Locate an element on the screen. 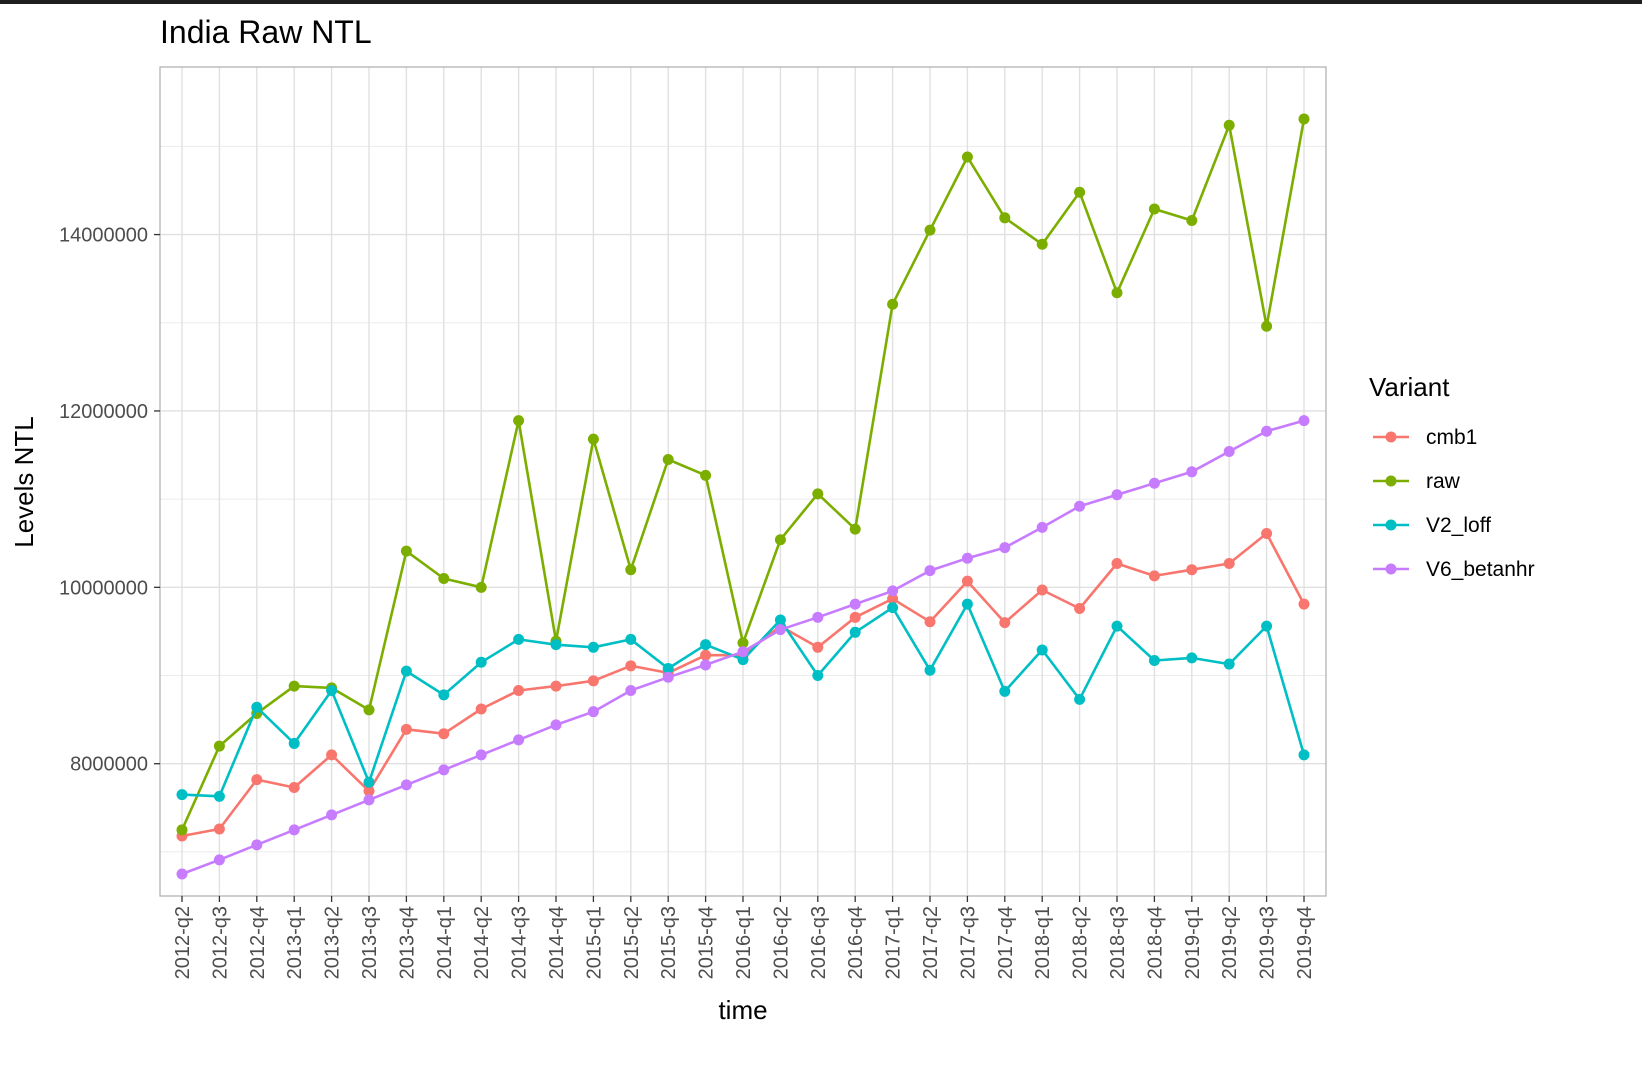 The image size is (1642, 1084). x-tick-label: 2016-q1 is located at coordinates (744, 942).